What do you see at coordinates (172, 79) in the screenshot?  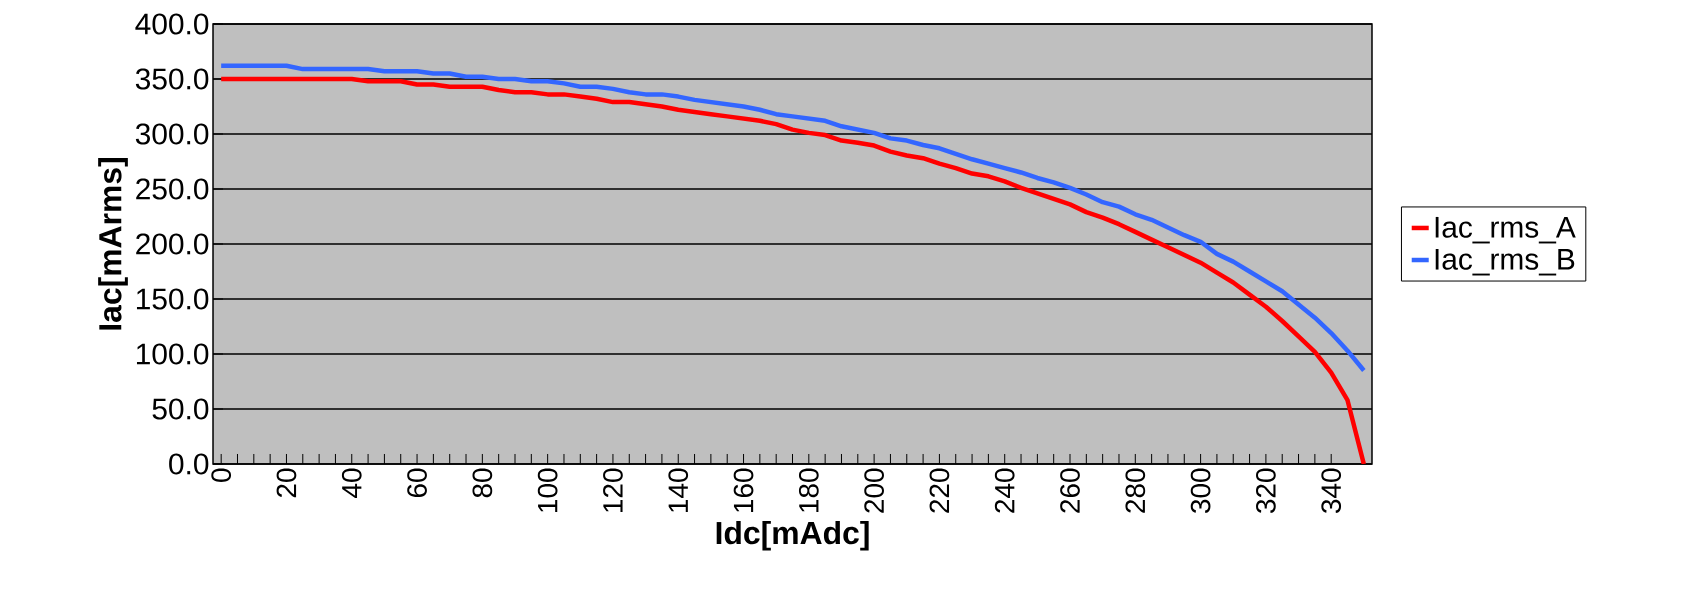 I see `y-tick-label: 350.0` at bounding box center [172, 79].